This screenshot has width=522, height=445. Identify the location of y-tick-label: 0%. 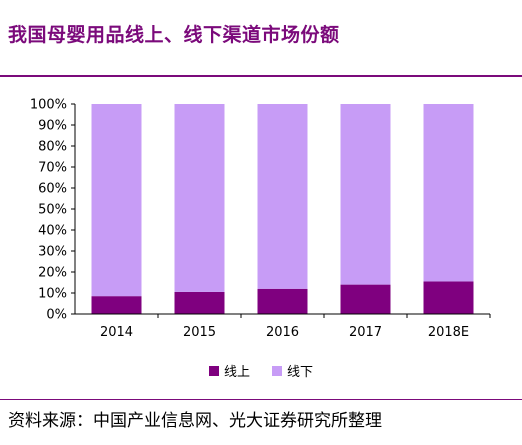
(56, 315).